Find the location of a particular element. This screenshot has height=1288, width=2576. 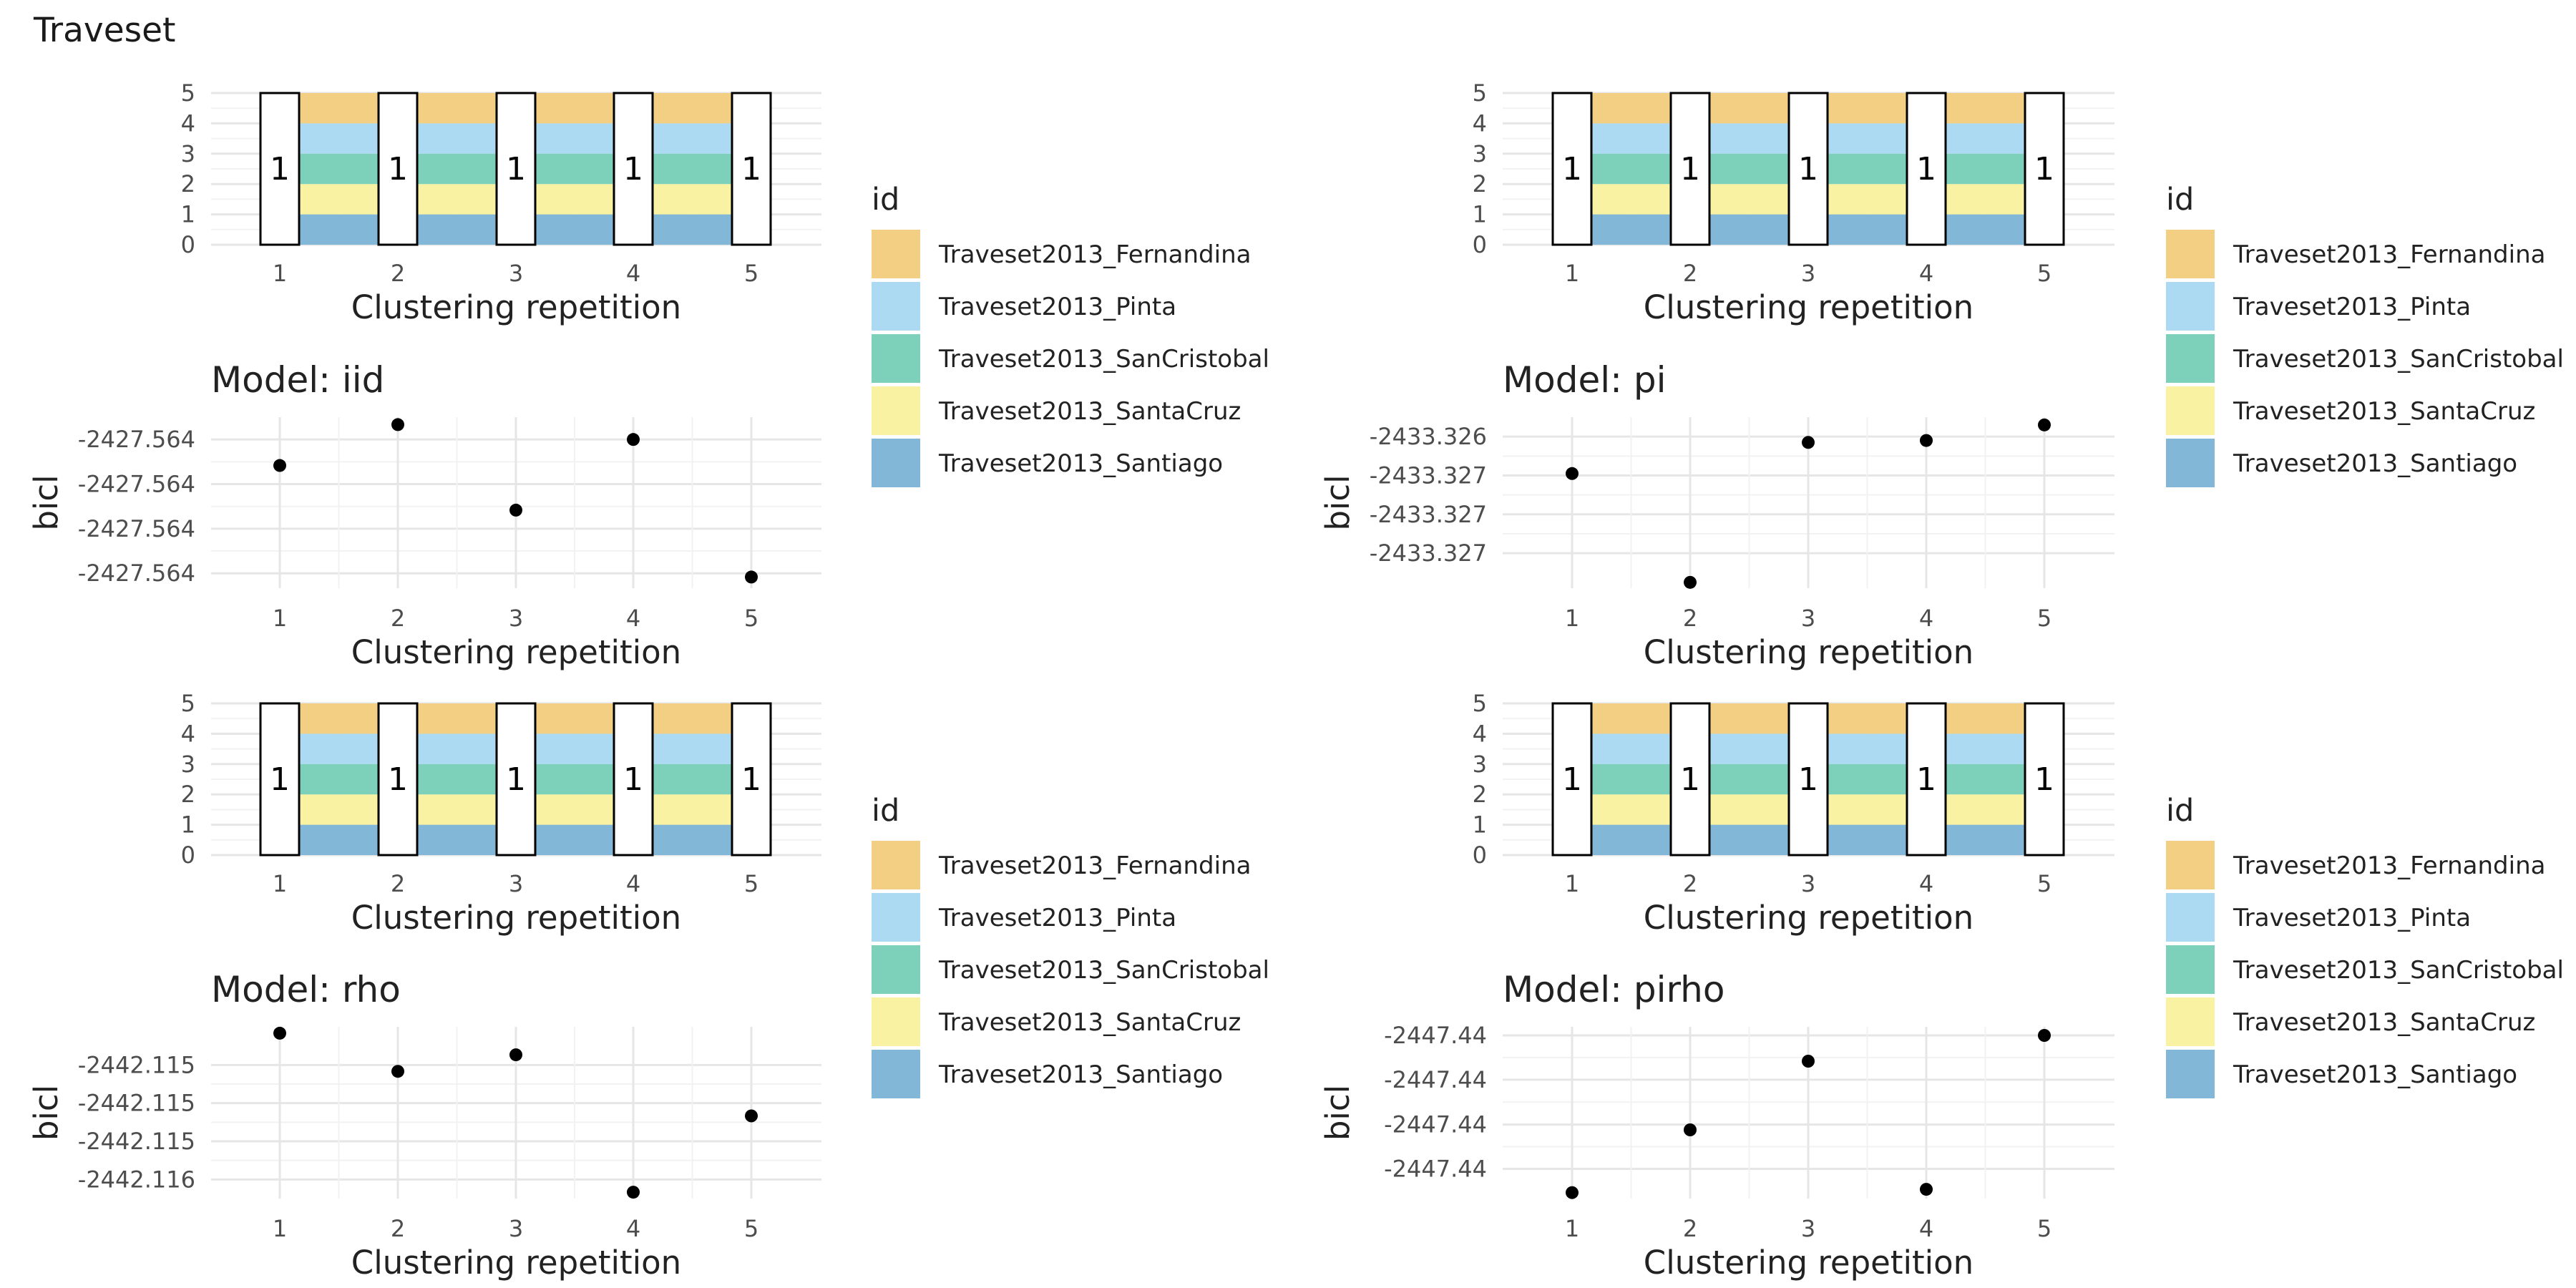

legend-label: Traveset2013_Fernandina is located at coordinates (2389, 254).